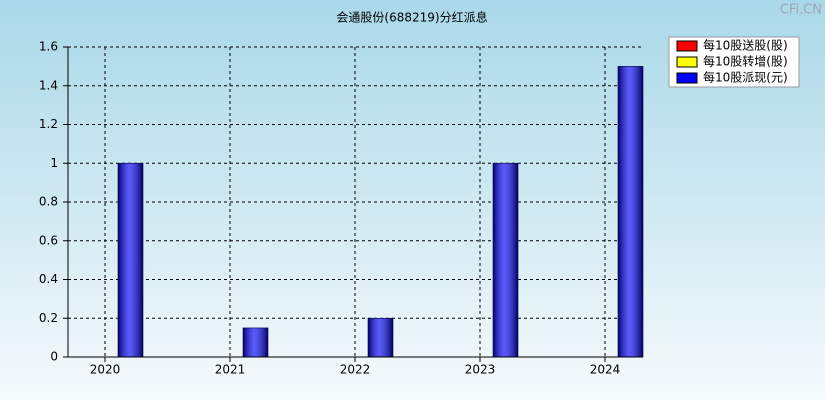  What do you see at coordinates (48, 47) in the screenshot?
I see `y-tick-label: 1.6` at bounding box center [48, 47].